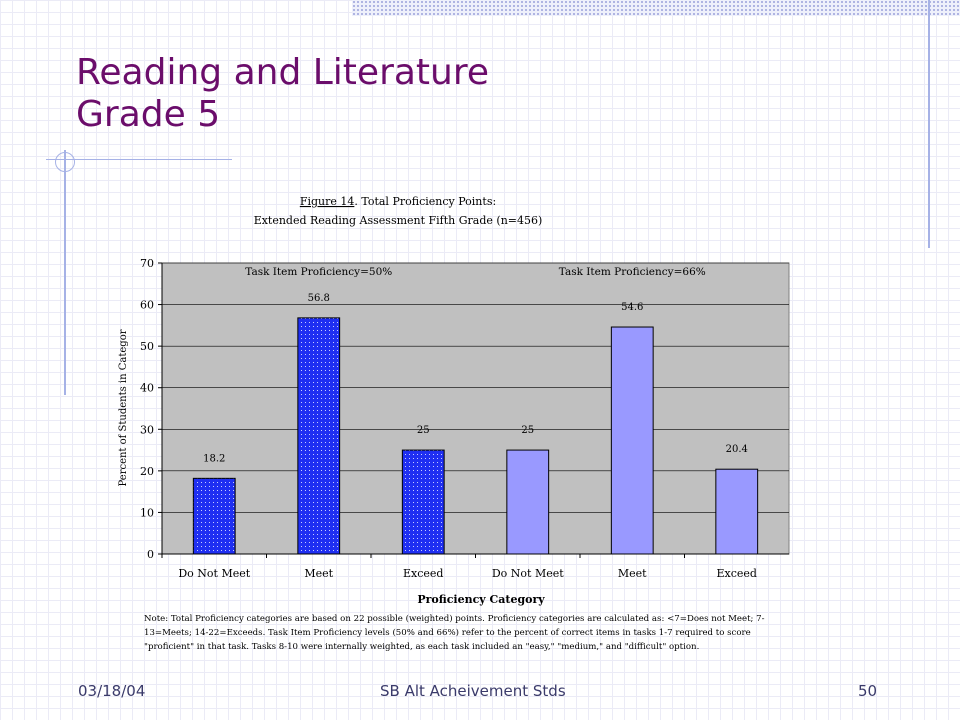  Describe the element at coordinates (147, 305) in the screenshot. I see `y-tick-label: 60` at that location.